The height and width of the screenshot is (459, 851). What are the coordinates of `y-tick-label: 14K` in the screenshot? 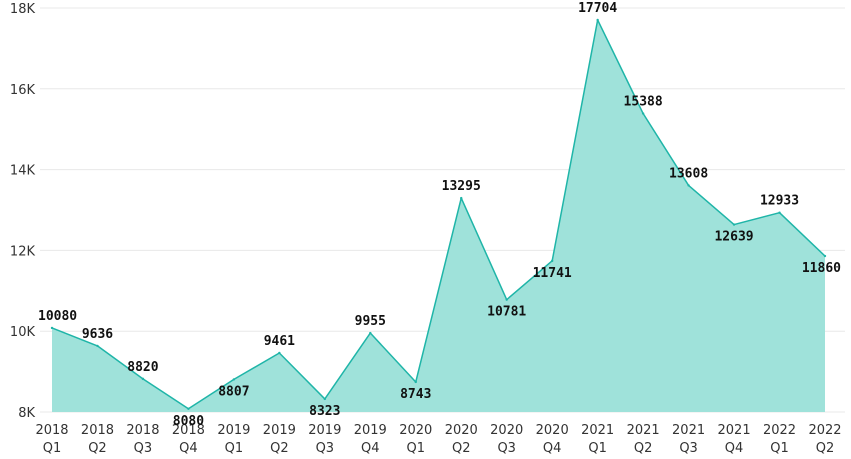 It's located at (23, 171).